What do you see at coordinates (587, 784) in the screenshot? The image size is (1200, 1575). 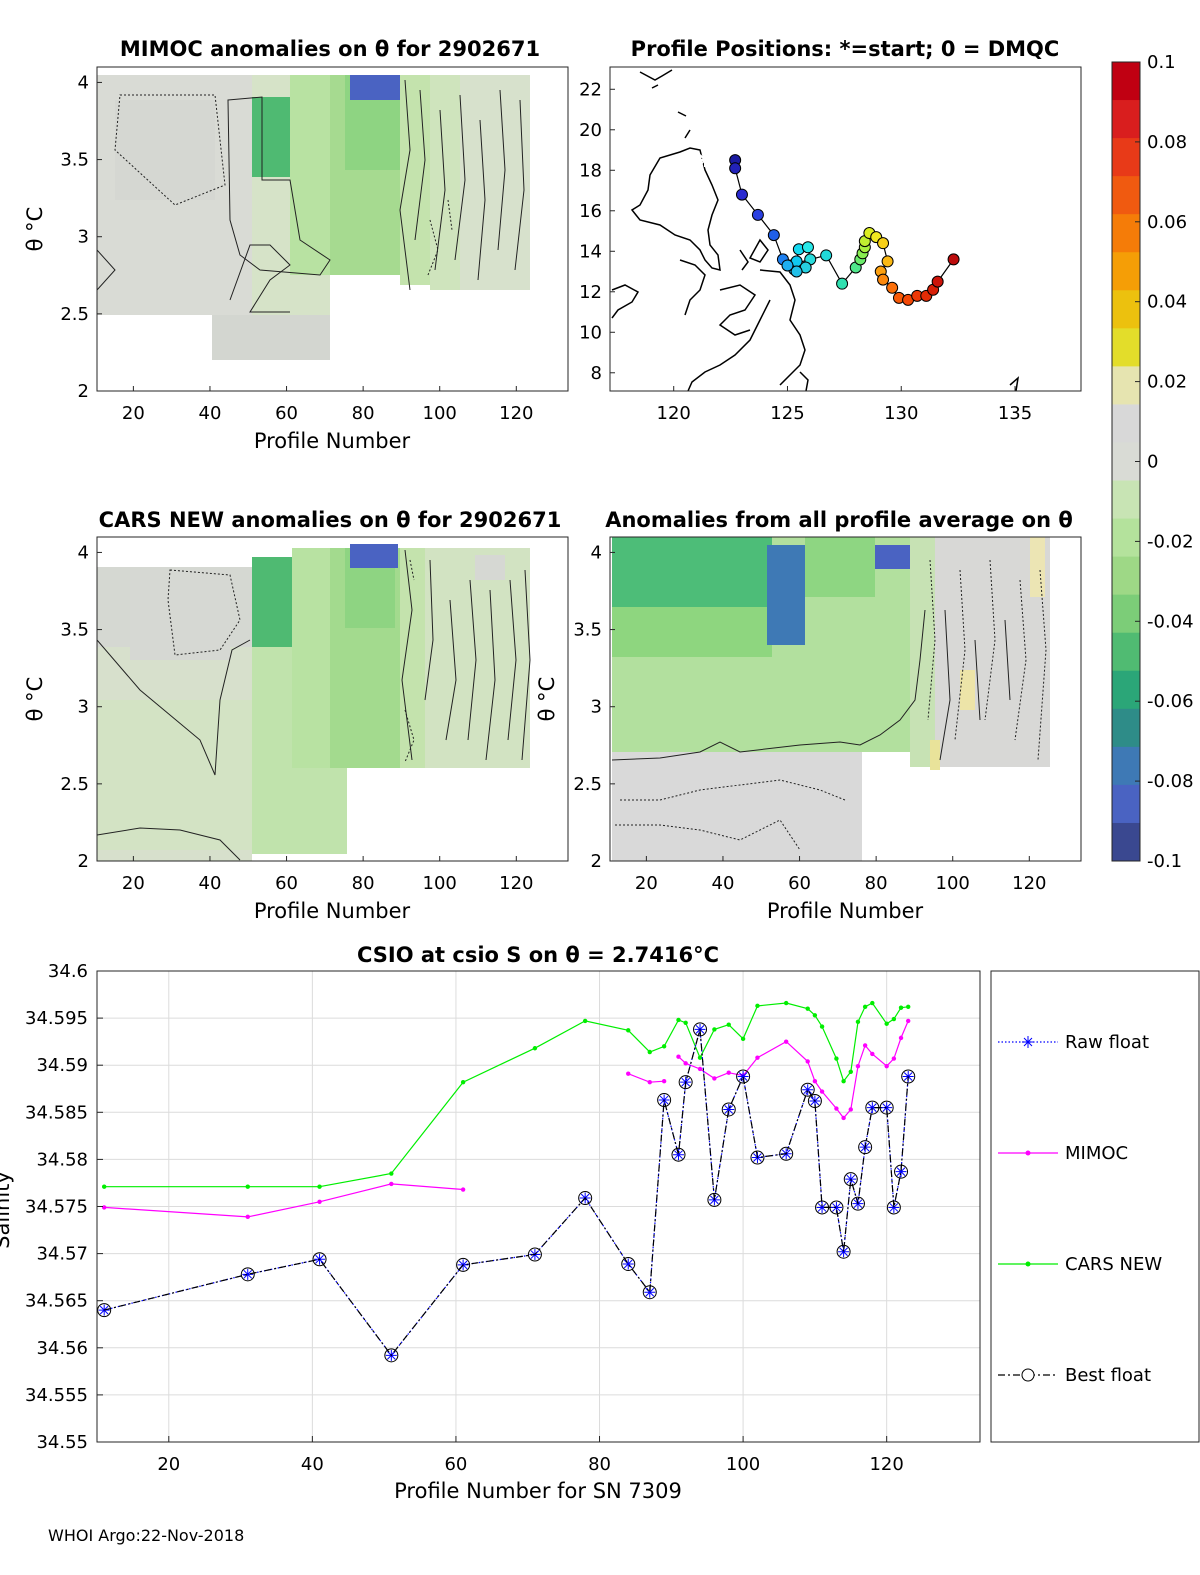 I see `theta-tick: 2.5` at bounding box center [587, 784].